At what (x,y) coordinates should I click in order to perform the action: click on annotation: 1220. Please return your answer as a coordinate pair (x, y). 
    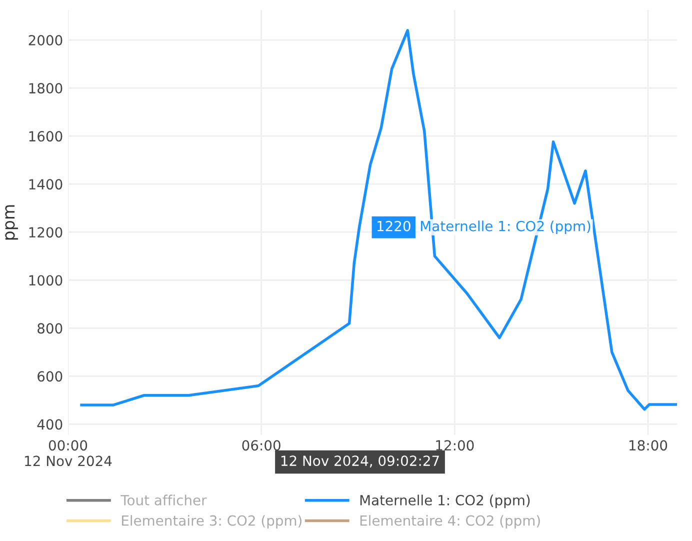
    Looking at the image, I should click on (393, 226).